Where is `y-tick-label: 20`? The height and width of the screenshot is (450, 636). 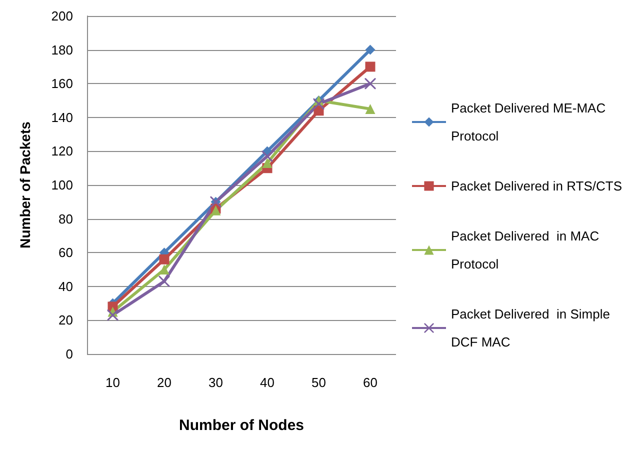
y-tick-label: 20 is located at coordinates (65, 320).